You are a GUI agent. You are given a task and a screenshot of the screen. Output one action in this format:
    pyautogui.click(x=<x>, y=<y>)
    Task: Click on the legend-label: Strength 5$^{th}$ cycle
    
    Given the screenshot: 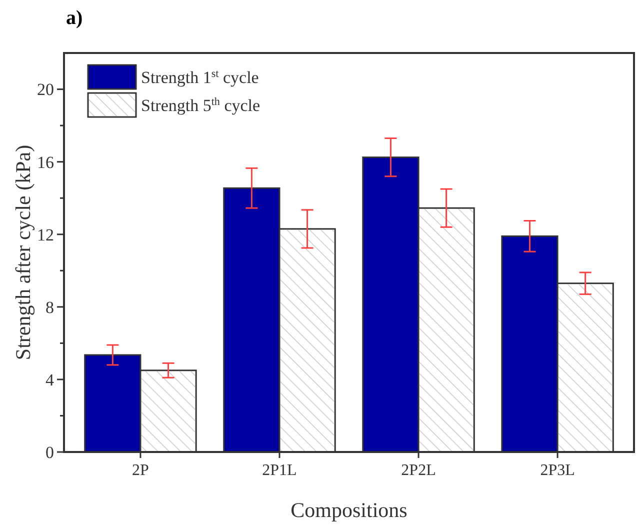 What is the action you would take?
    pyautogui.click(x=200, y=105)
    